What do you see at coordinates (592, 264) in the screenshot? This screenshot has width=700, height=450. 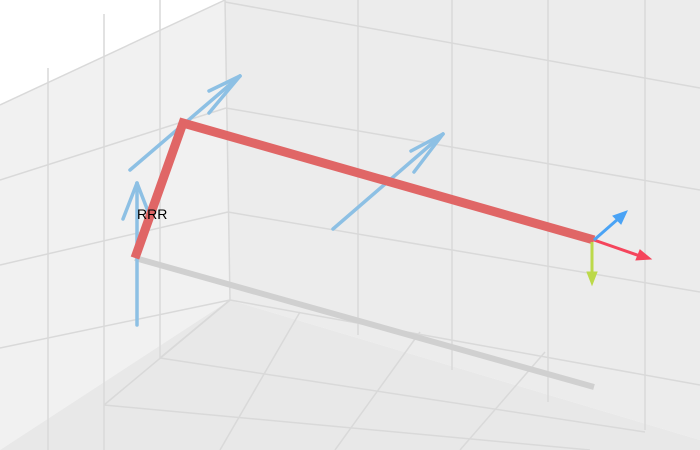 I see `frame-y-arrow-icon` at bounding box center [592, 264].